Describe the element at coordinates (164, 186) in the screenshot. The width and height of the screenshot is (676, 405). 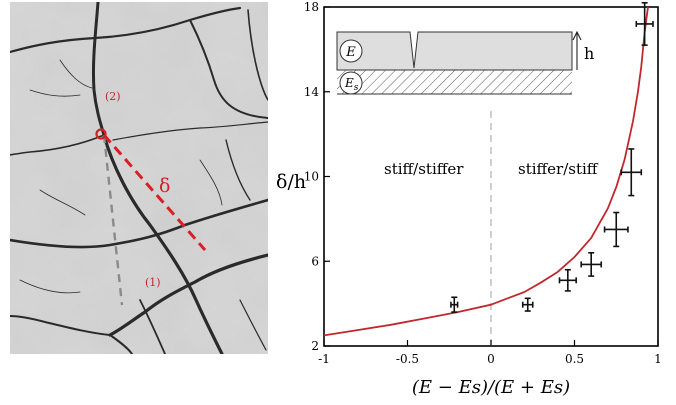
I see `delta-label: δ` at that location.